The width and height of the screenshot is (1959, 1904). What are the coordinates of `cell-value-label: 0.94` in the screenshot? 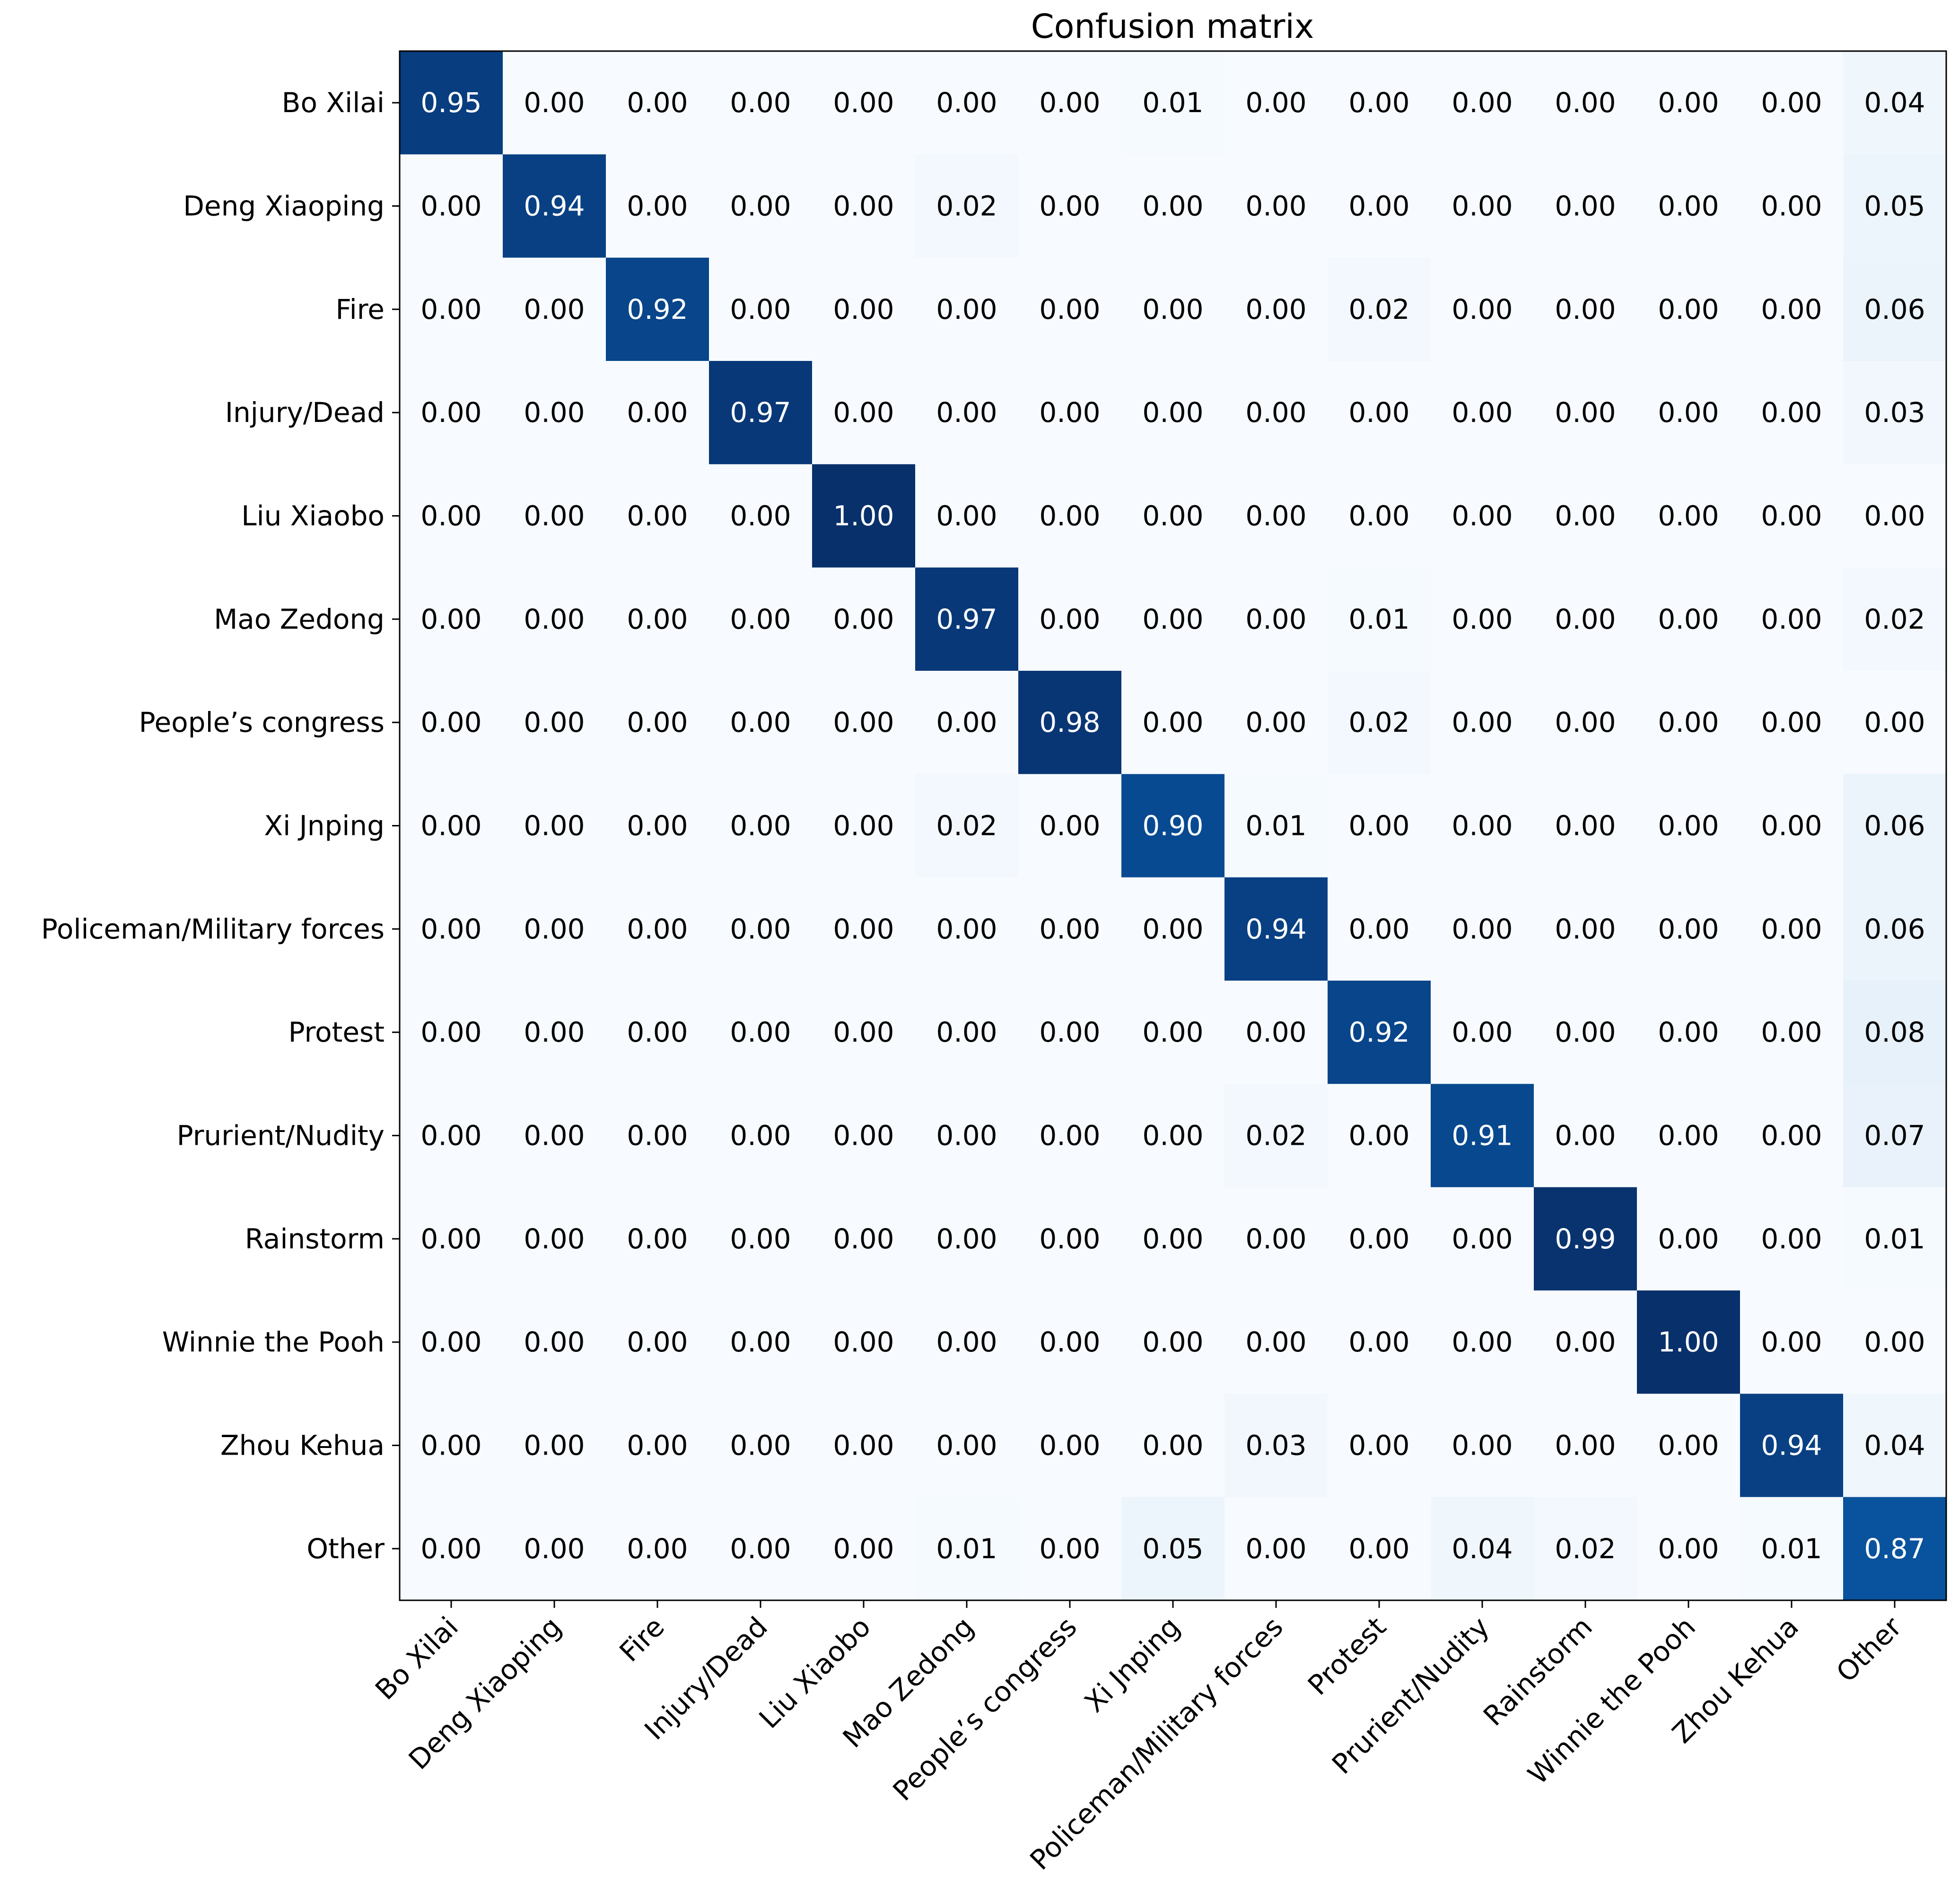 It's located at (1791, 1446).